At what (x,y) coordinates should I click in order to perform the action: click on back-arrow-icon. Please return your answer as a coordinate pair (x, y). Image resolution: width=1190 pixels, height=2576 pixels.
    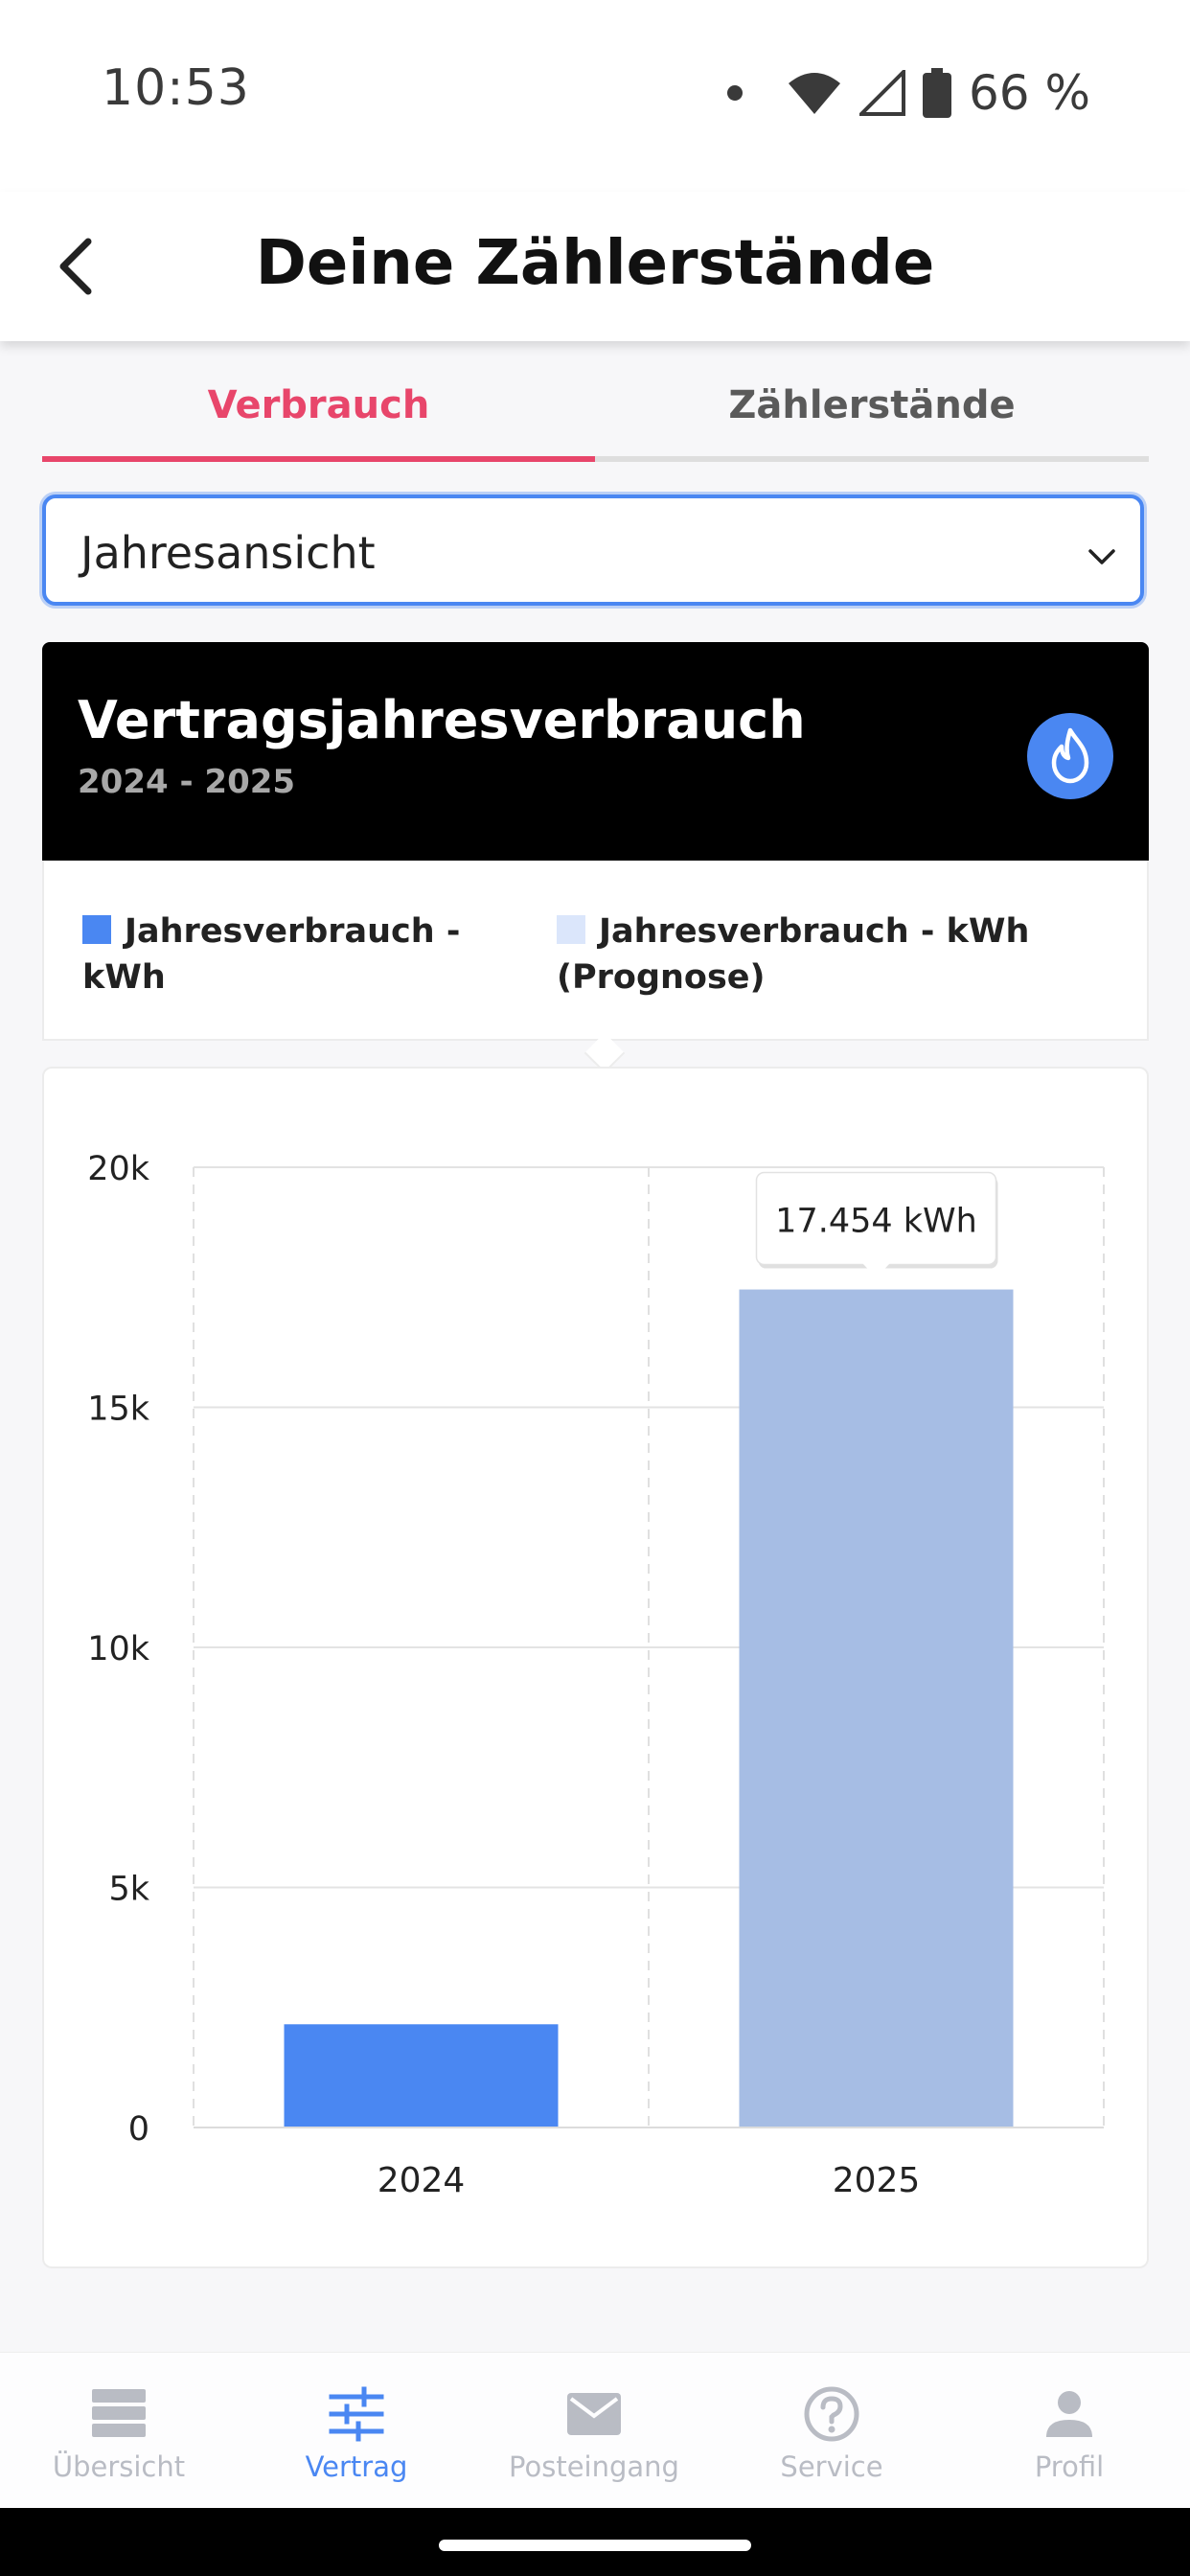
    Looking at the image, I should click on (78, 266).